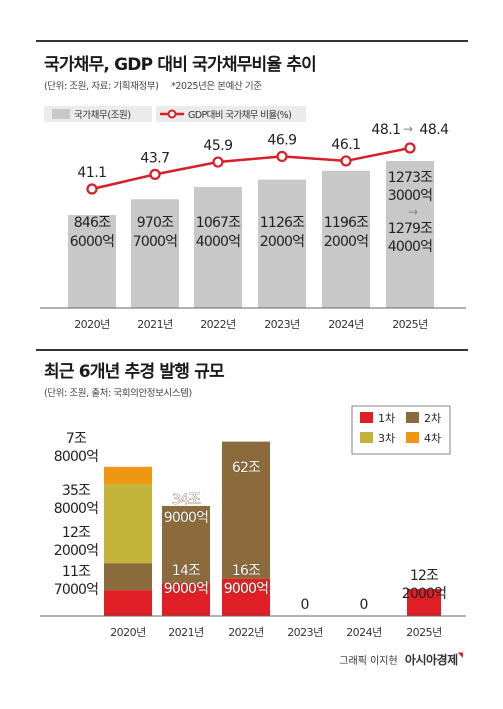 The image size is (503, 709). I want to click on top-rule, so click(252, 41).